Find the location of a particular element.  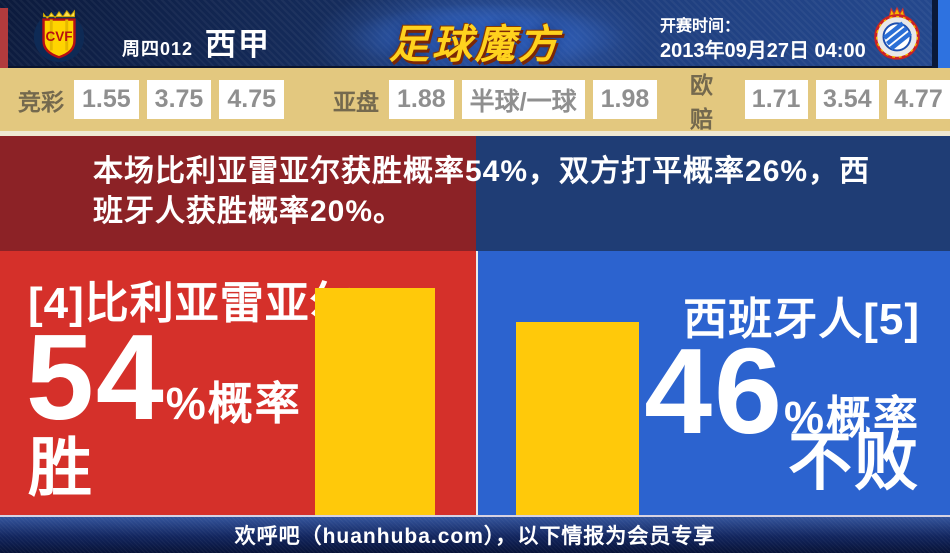

odds-group-yapan: 亚盘 1.88 半球/一球 1.98 is located at coordinates (495, 99).